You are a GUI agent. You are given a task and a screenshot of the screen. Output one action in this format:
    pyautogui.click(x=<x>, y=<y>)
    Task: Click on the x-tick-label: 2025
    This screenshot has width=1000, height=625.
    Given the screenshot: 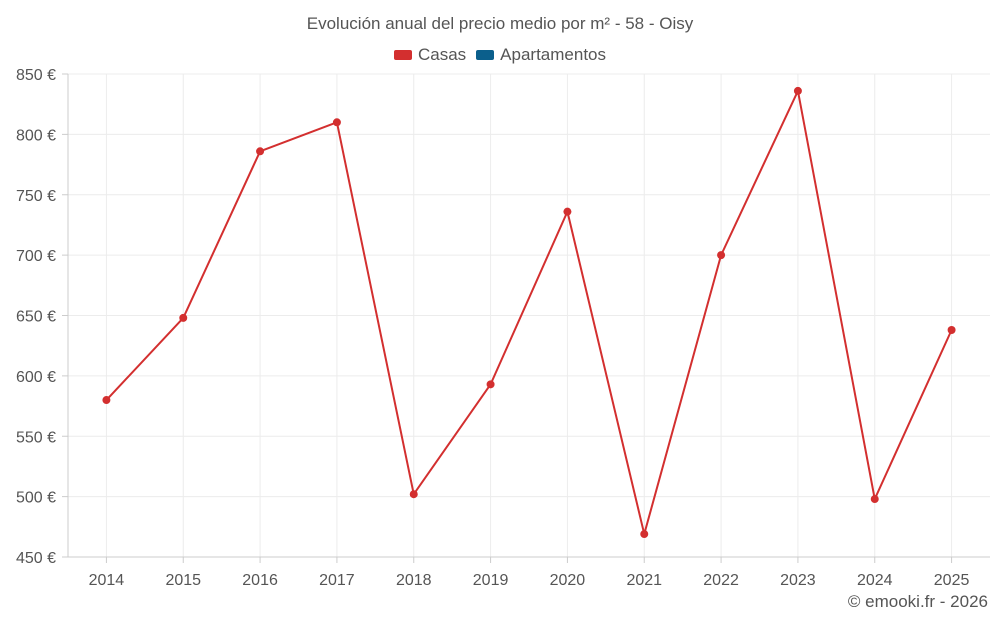 What is the action you would take?
    pyautogui.click(x=952, y=580)
    